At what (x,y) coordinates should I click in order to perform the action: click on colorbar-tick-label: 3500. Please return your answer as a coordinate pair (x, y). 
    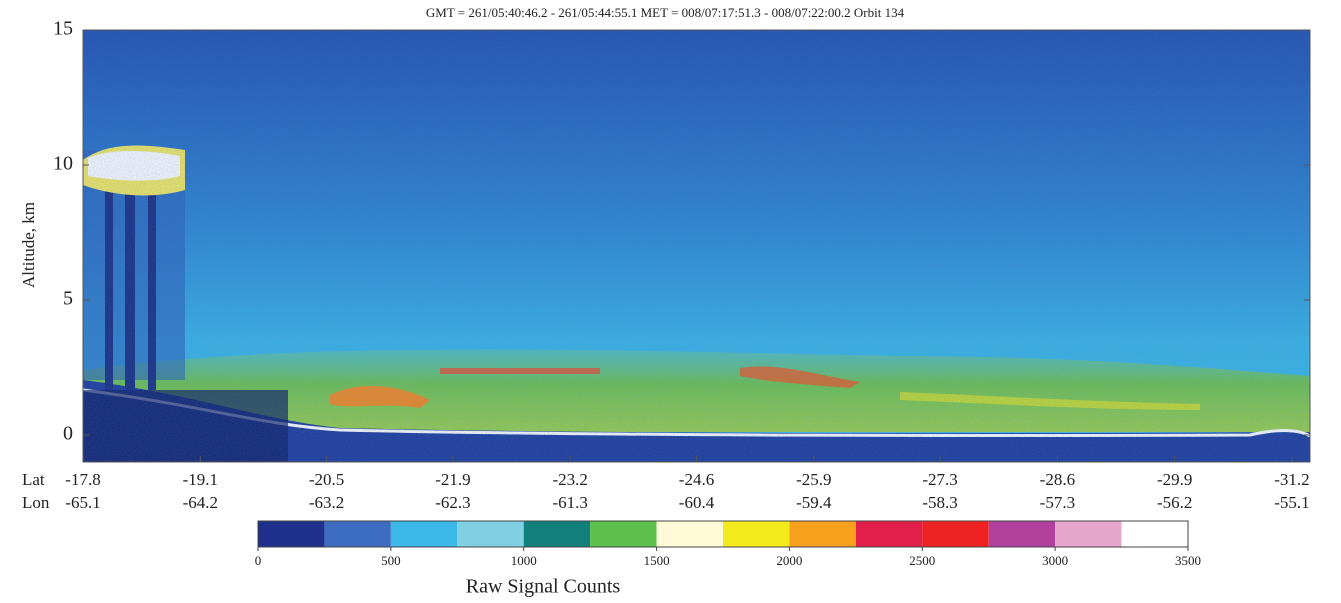
    Looking at the image, I should click on (1188, 560).